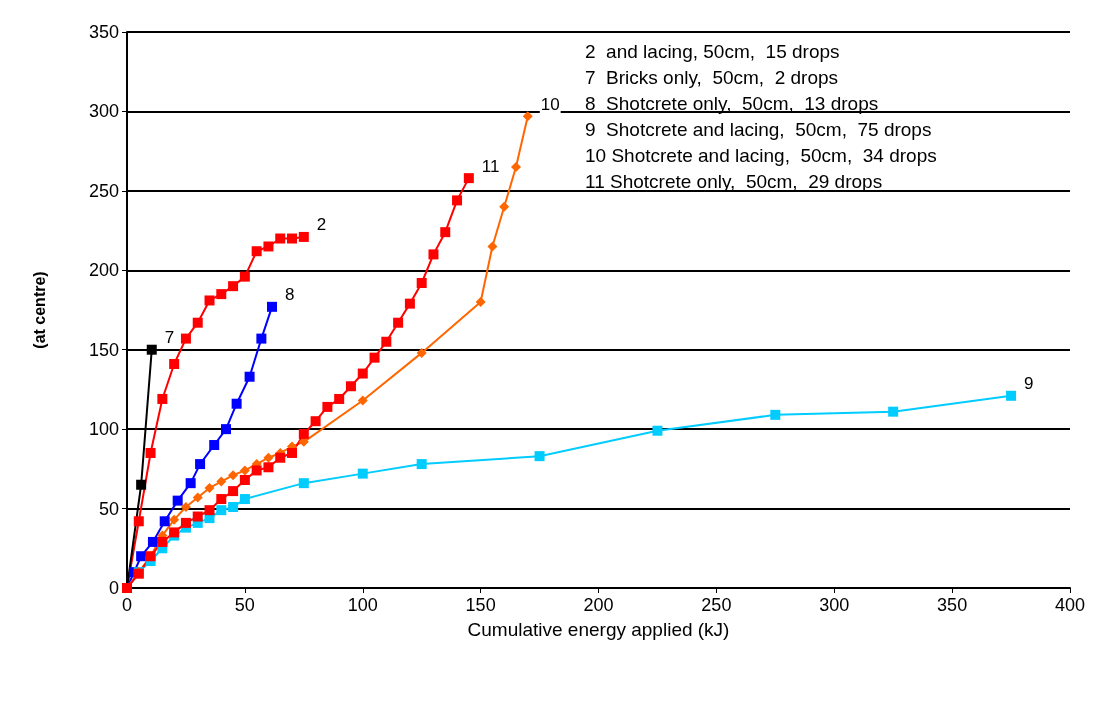 Image resolution: width=1096 pixels, height=702 pixels. What do you see at coordinates (289, 295) in the screenshot?
I see `series-label: 8` at bounding box center [289, 295].